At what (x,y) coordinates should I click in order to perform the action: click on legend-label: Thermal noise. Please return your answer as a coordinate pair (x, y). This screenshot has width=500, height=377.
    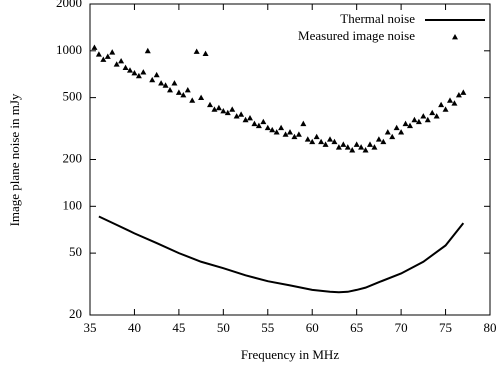
    Looking at the image, I should click on (377, 18).